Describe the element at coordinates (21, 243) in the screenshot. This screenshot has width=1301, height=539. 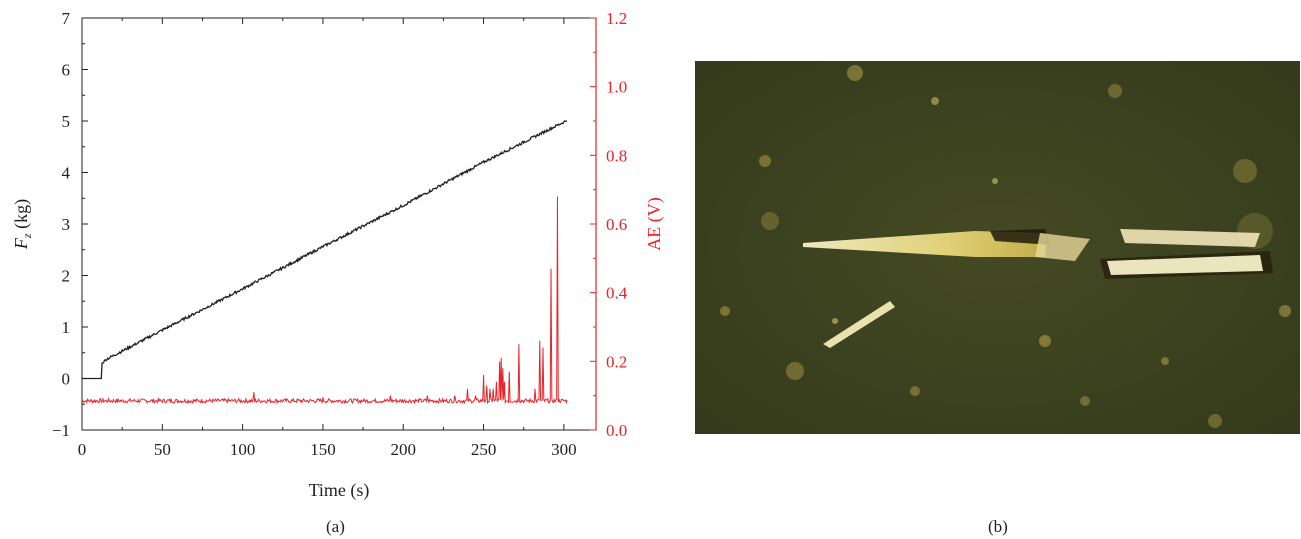
I see `y-left-label-main: F` at that location.